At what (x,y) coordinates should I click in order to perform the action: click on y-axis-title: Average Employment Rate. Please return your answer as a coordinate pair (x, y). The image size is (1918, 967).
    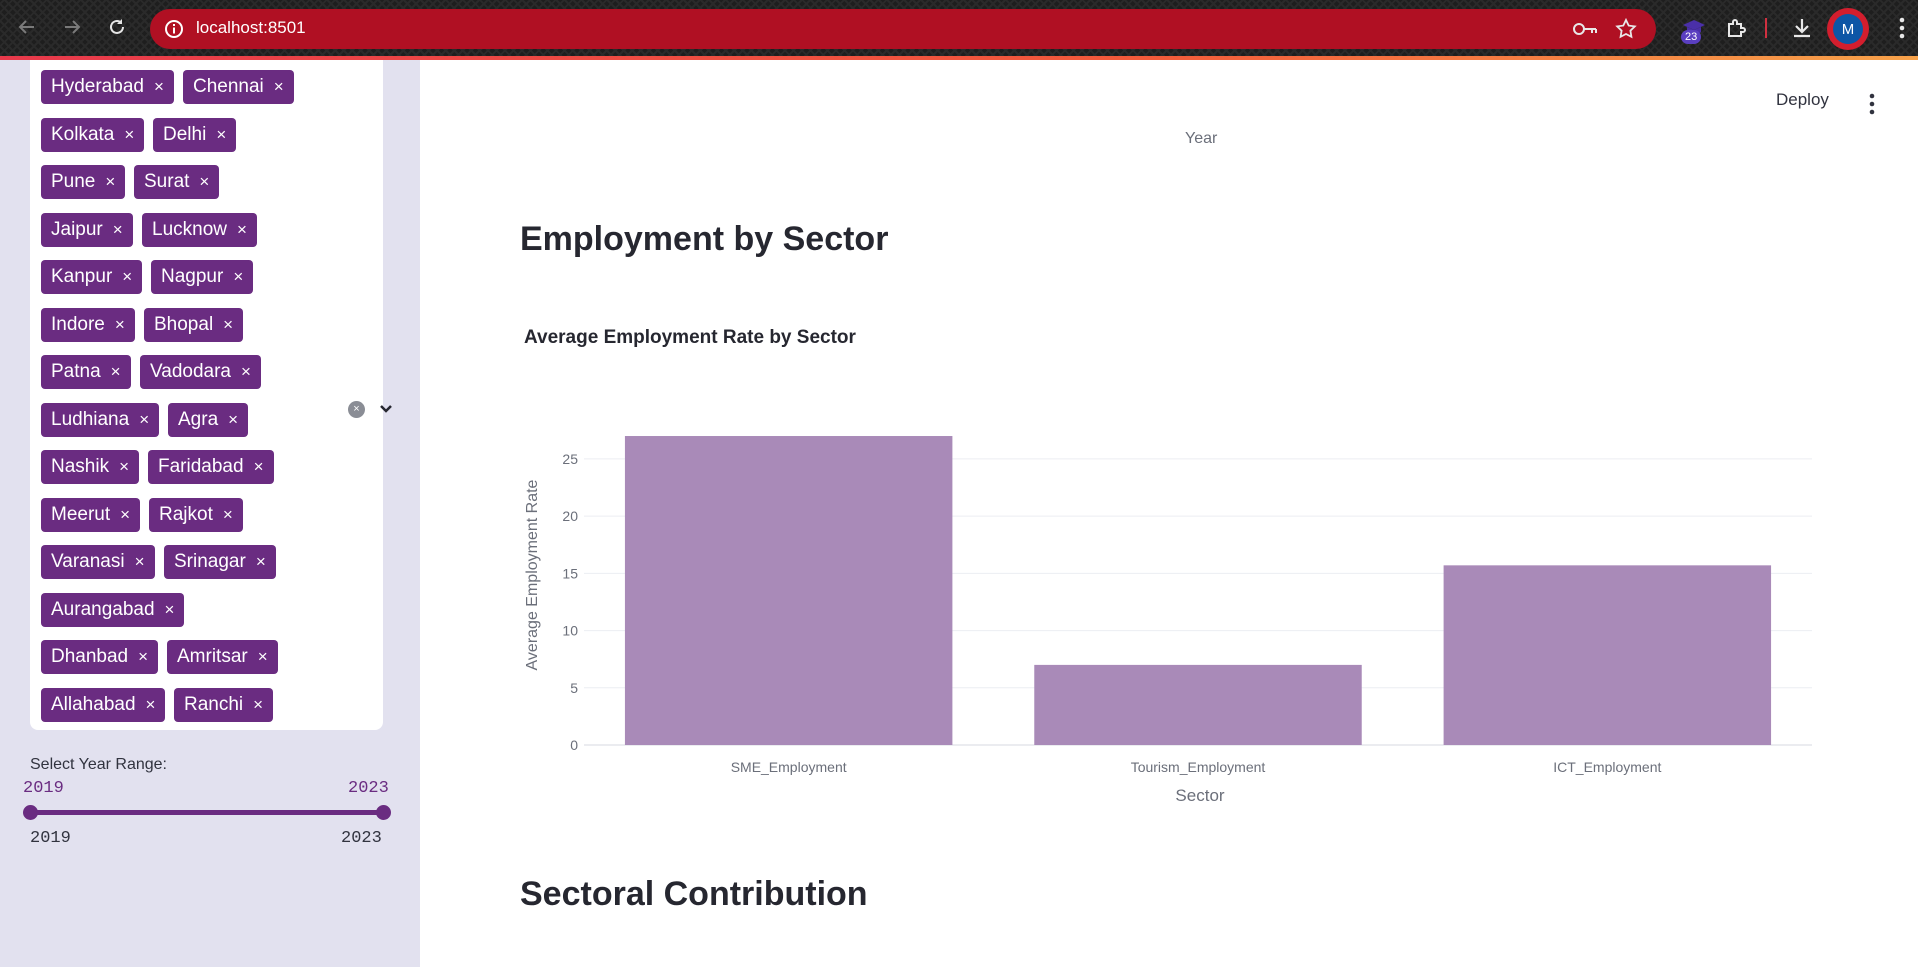
    Looking at the image, I should click on (532, 574).